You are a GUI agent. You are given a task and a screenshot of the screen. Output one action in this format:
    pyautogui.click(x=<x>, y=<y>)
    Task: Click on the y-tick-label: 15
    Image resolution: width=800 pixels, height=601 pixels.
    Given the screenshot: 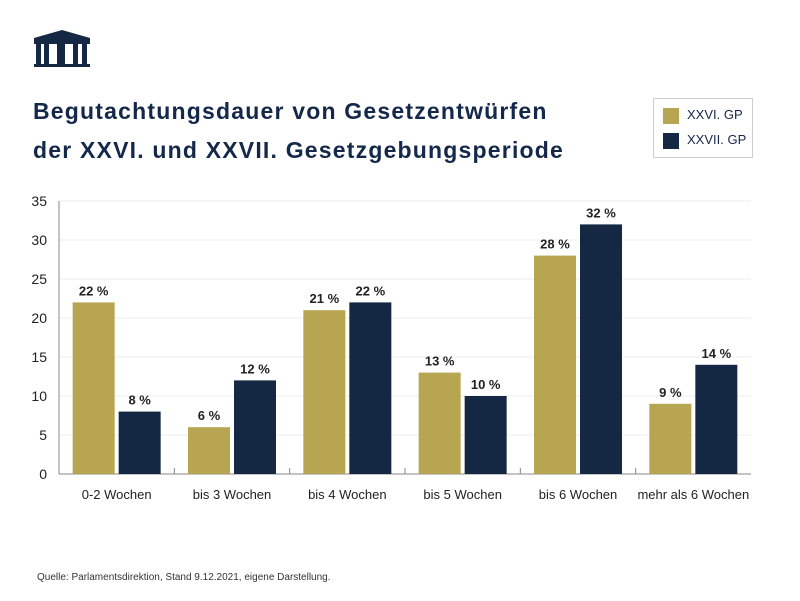 What is the action you would take?
    pyautogui.click(x=39, y=357)
    